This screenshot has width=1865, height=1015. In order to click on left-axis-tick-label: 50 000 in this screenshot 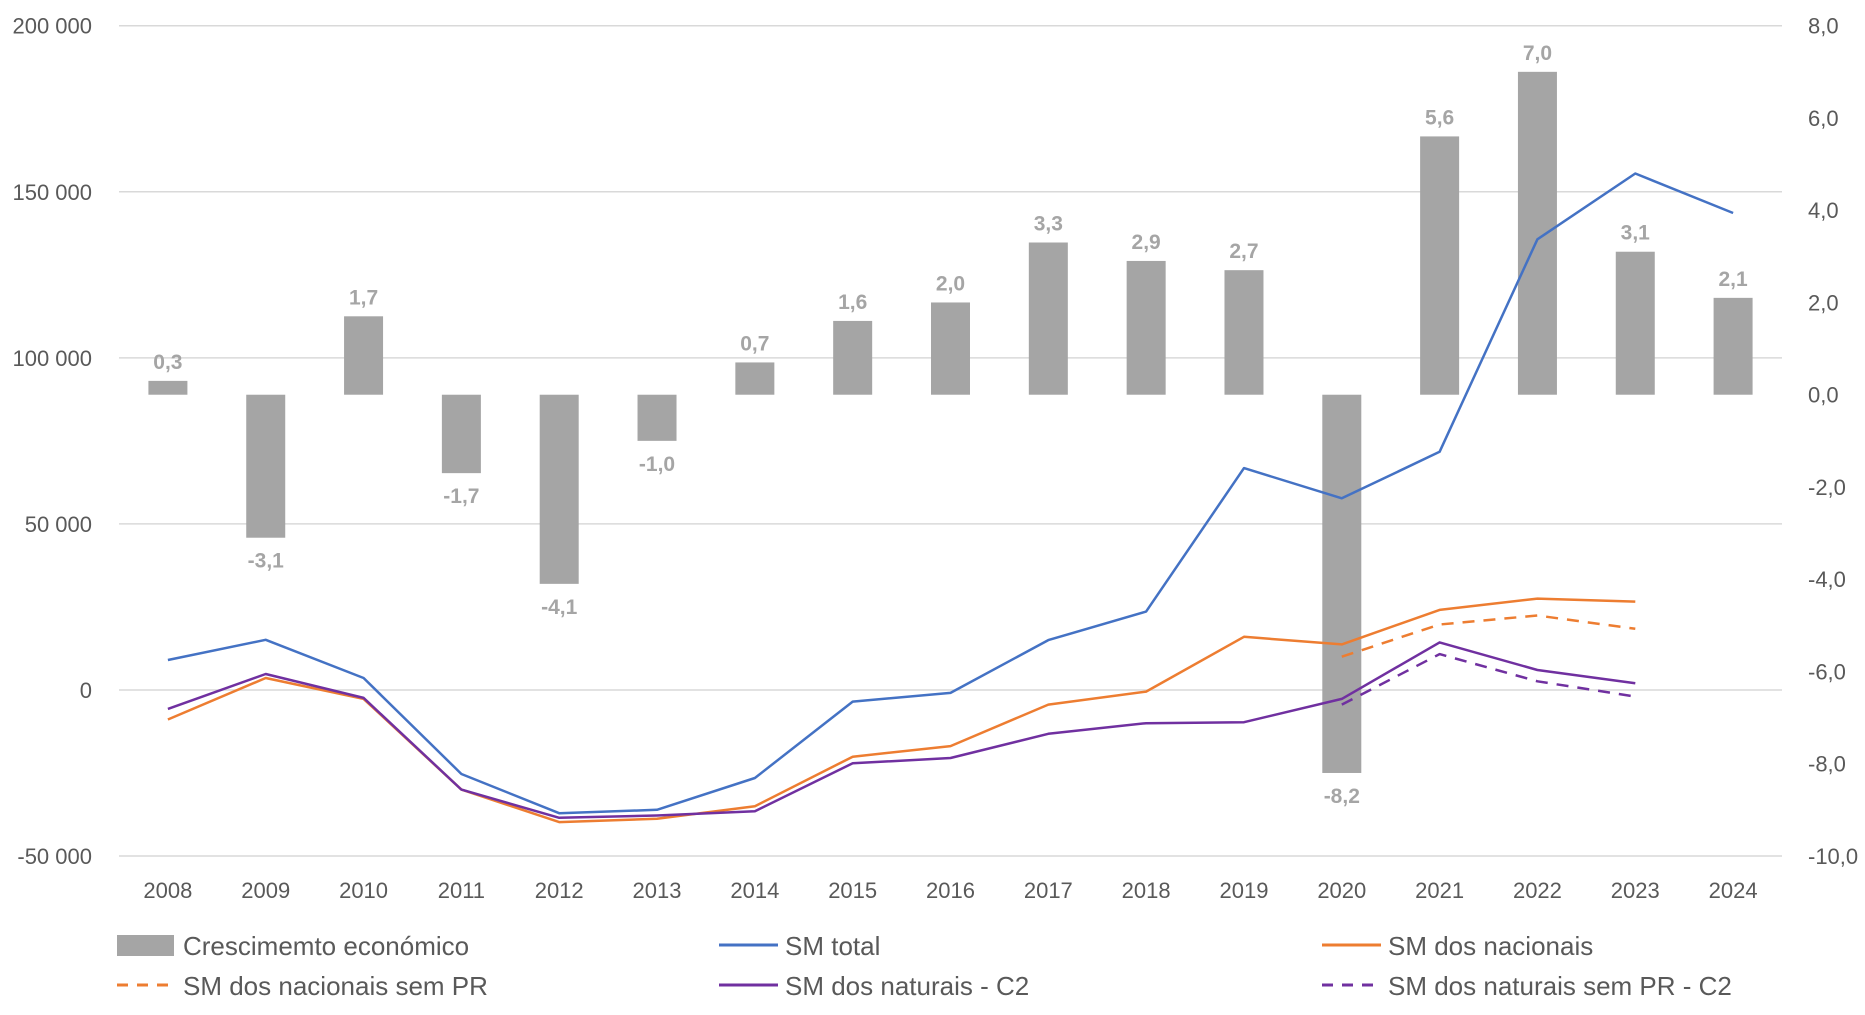, I will do `click(58, 524)`.